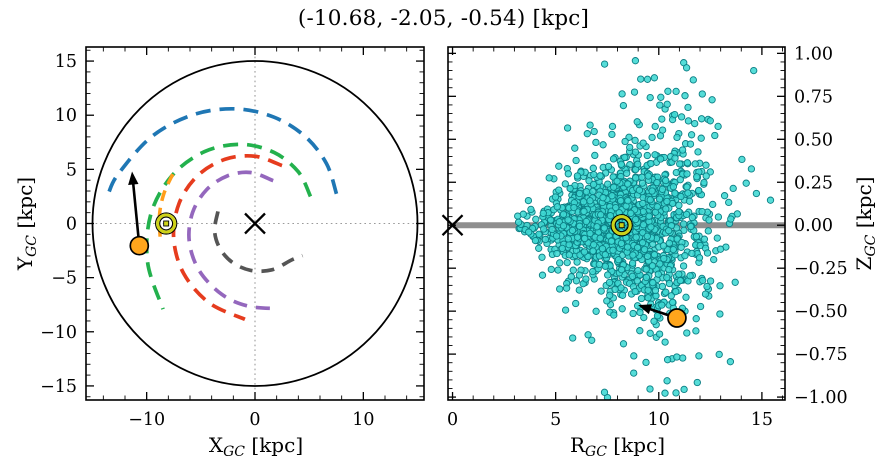 This screenshot has width=887, height=464. What do you see at coordinates (26, 224) in the screenshot?
I see `y-axis-label: YGC [kpc]` at bounding box center [26, 224].